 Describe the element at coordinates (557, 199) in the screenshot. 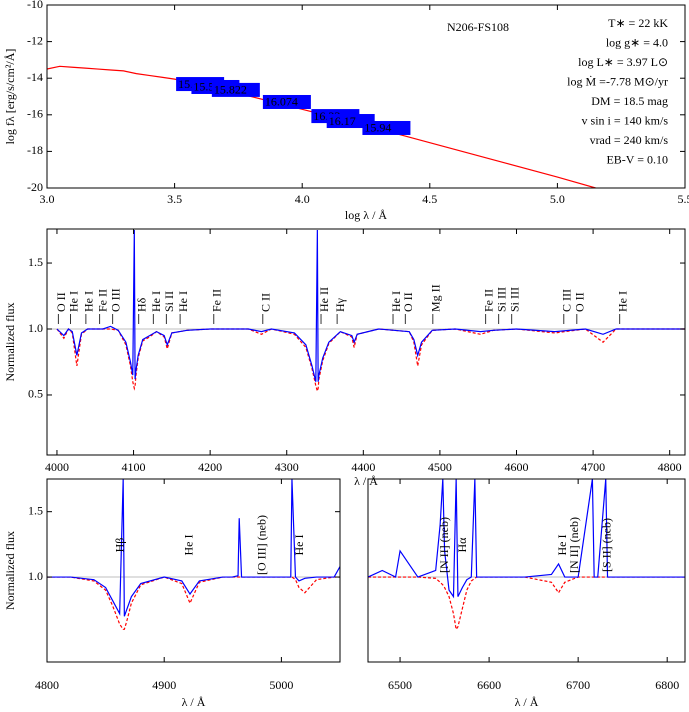

I see `x-tick-label: 5.0` at that location.